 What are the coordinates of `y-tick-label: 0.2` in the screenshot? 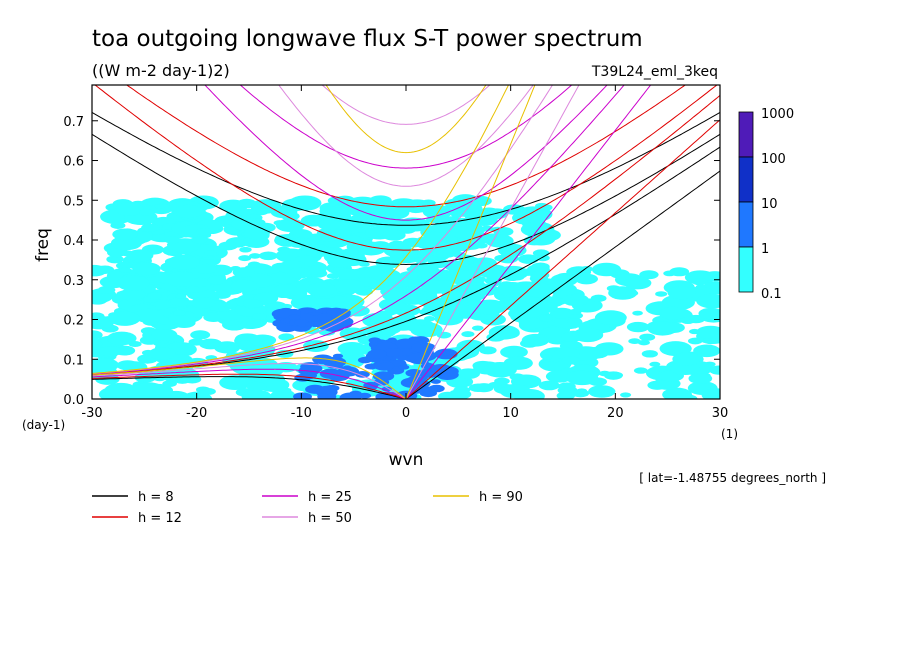 It's located at (73, 321).